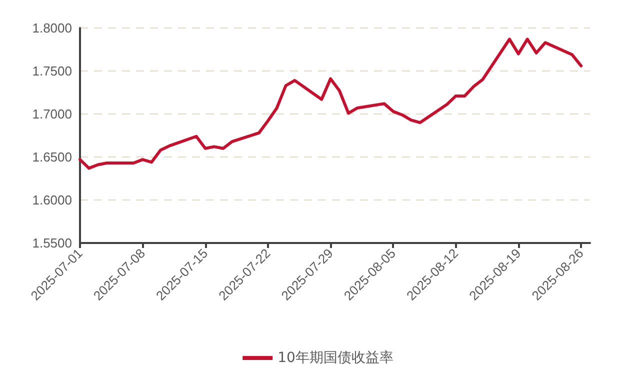  I want to click on y-tick-label: 1.8000, so click(52, 28).